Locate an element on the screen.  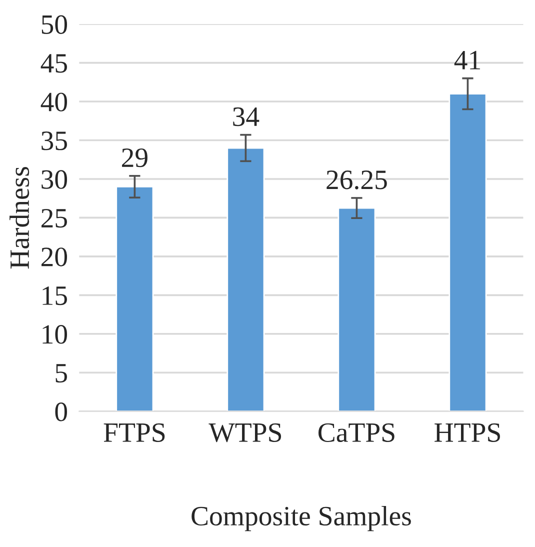
y-axis-title: Hardness is located at coordinates (20, 218).